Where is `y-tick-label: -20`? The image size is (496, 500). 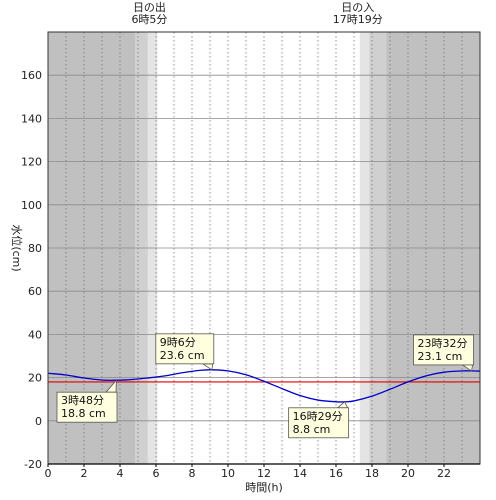 y-tick-label: -20 is located at coordinates (33, 464).